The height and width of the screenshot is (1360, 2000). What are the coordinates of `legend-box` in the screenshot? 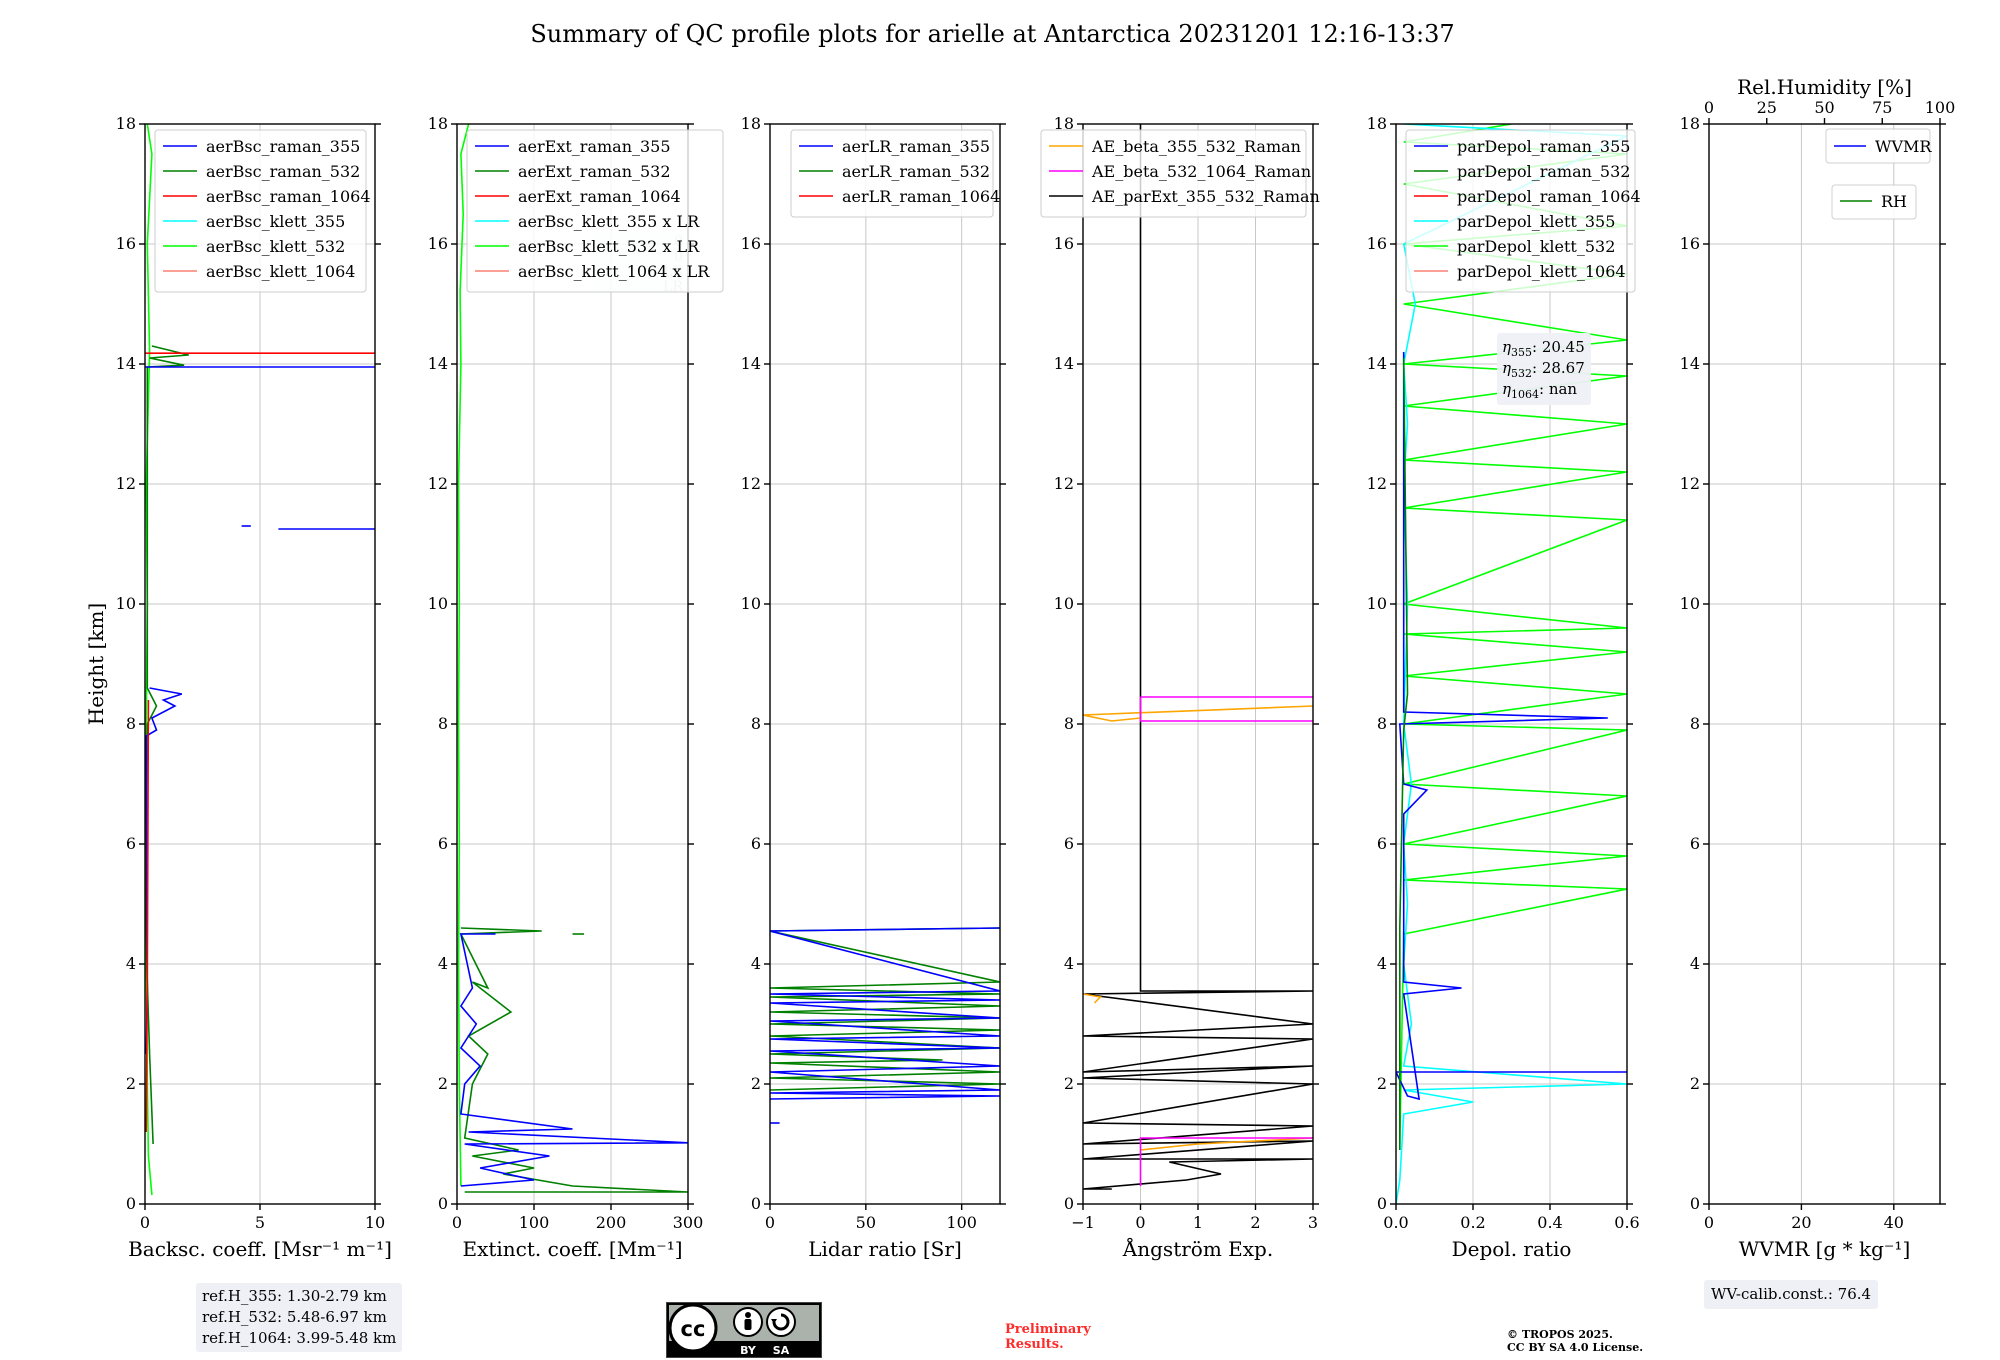 It's located at (1878, 146).